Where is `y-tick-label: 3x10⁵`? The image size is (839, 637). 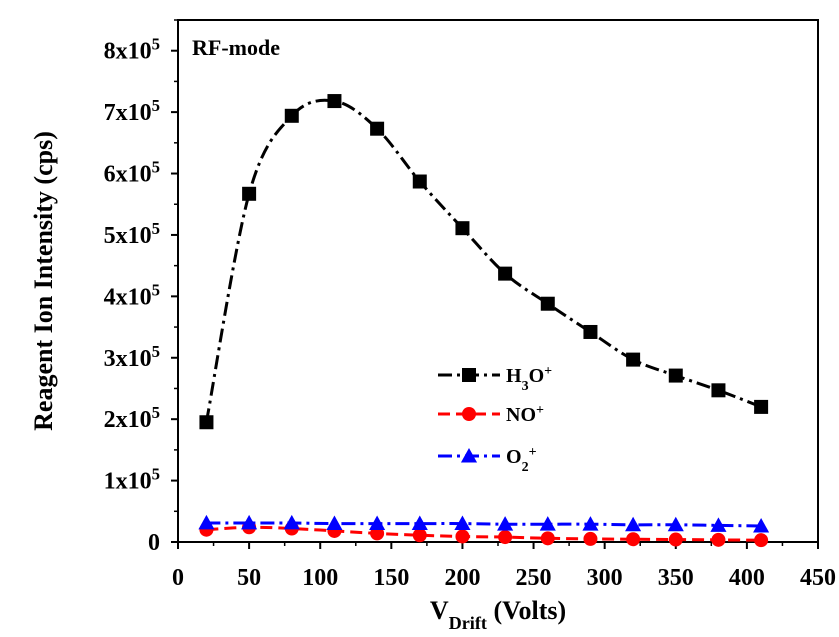 y-tick-label: 3x10⁵ is located at coordinates (132, 356).